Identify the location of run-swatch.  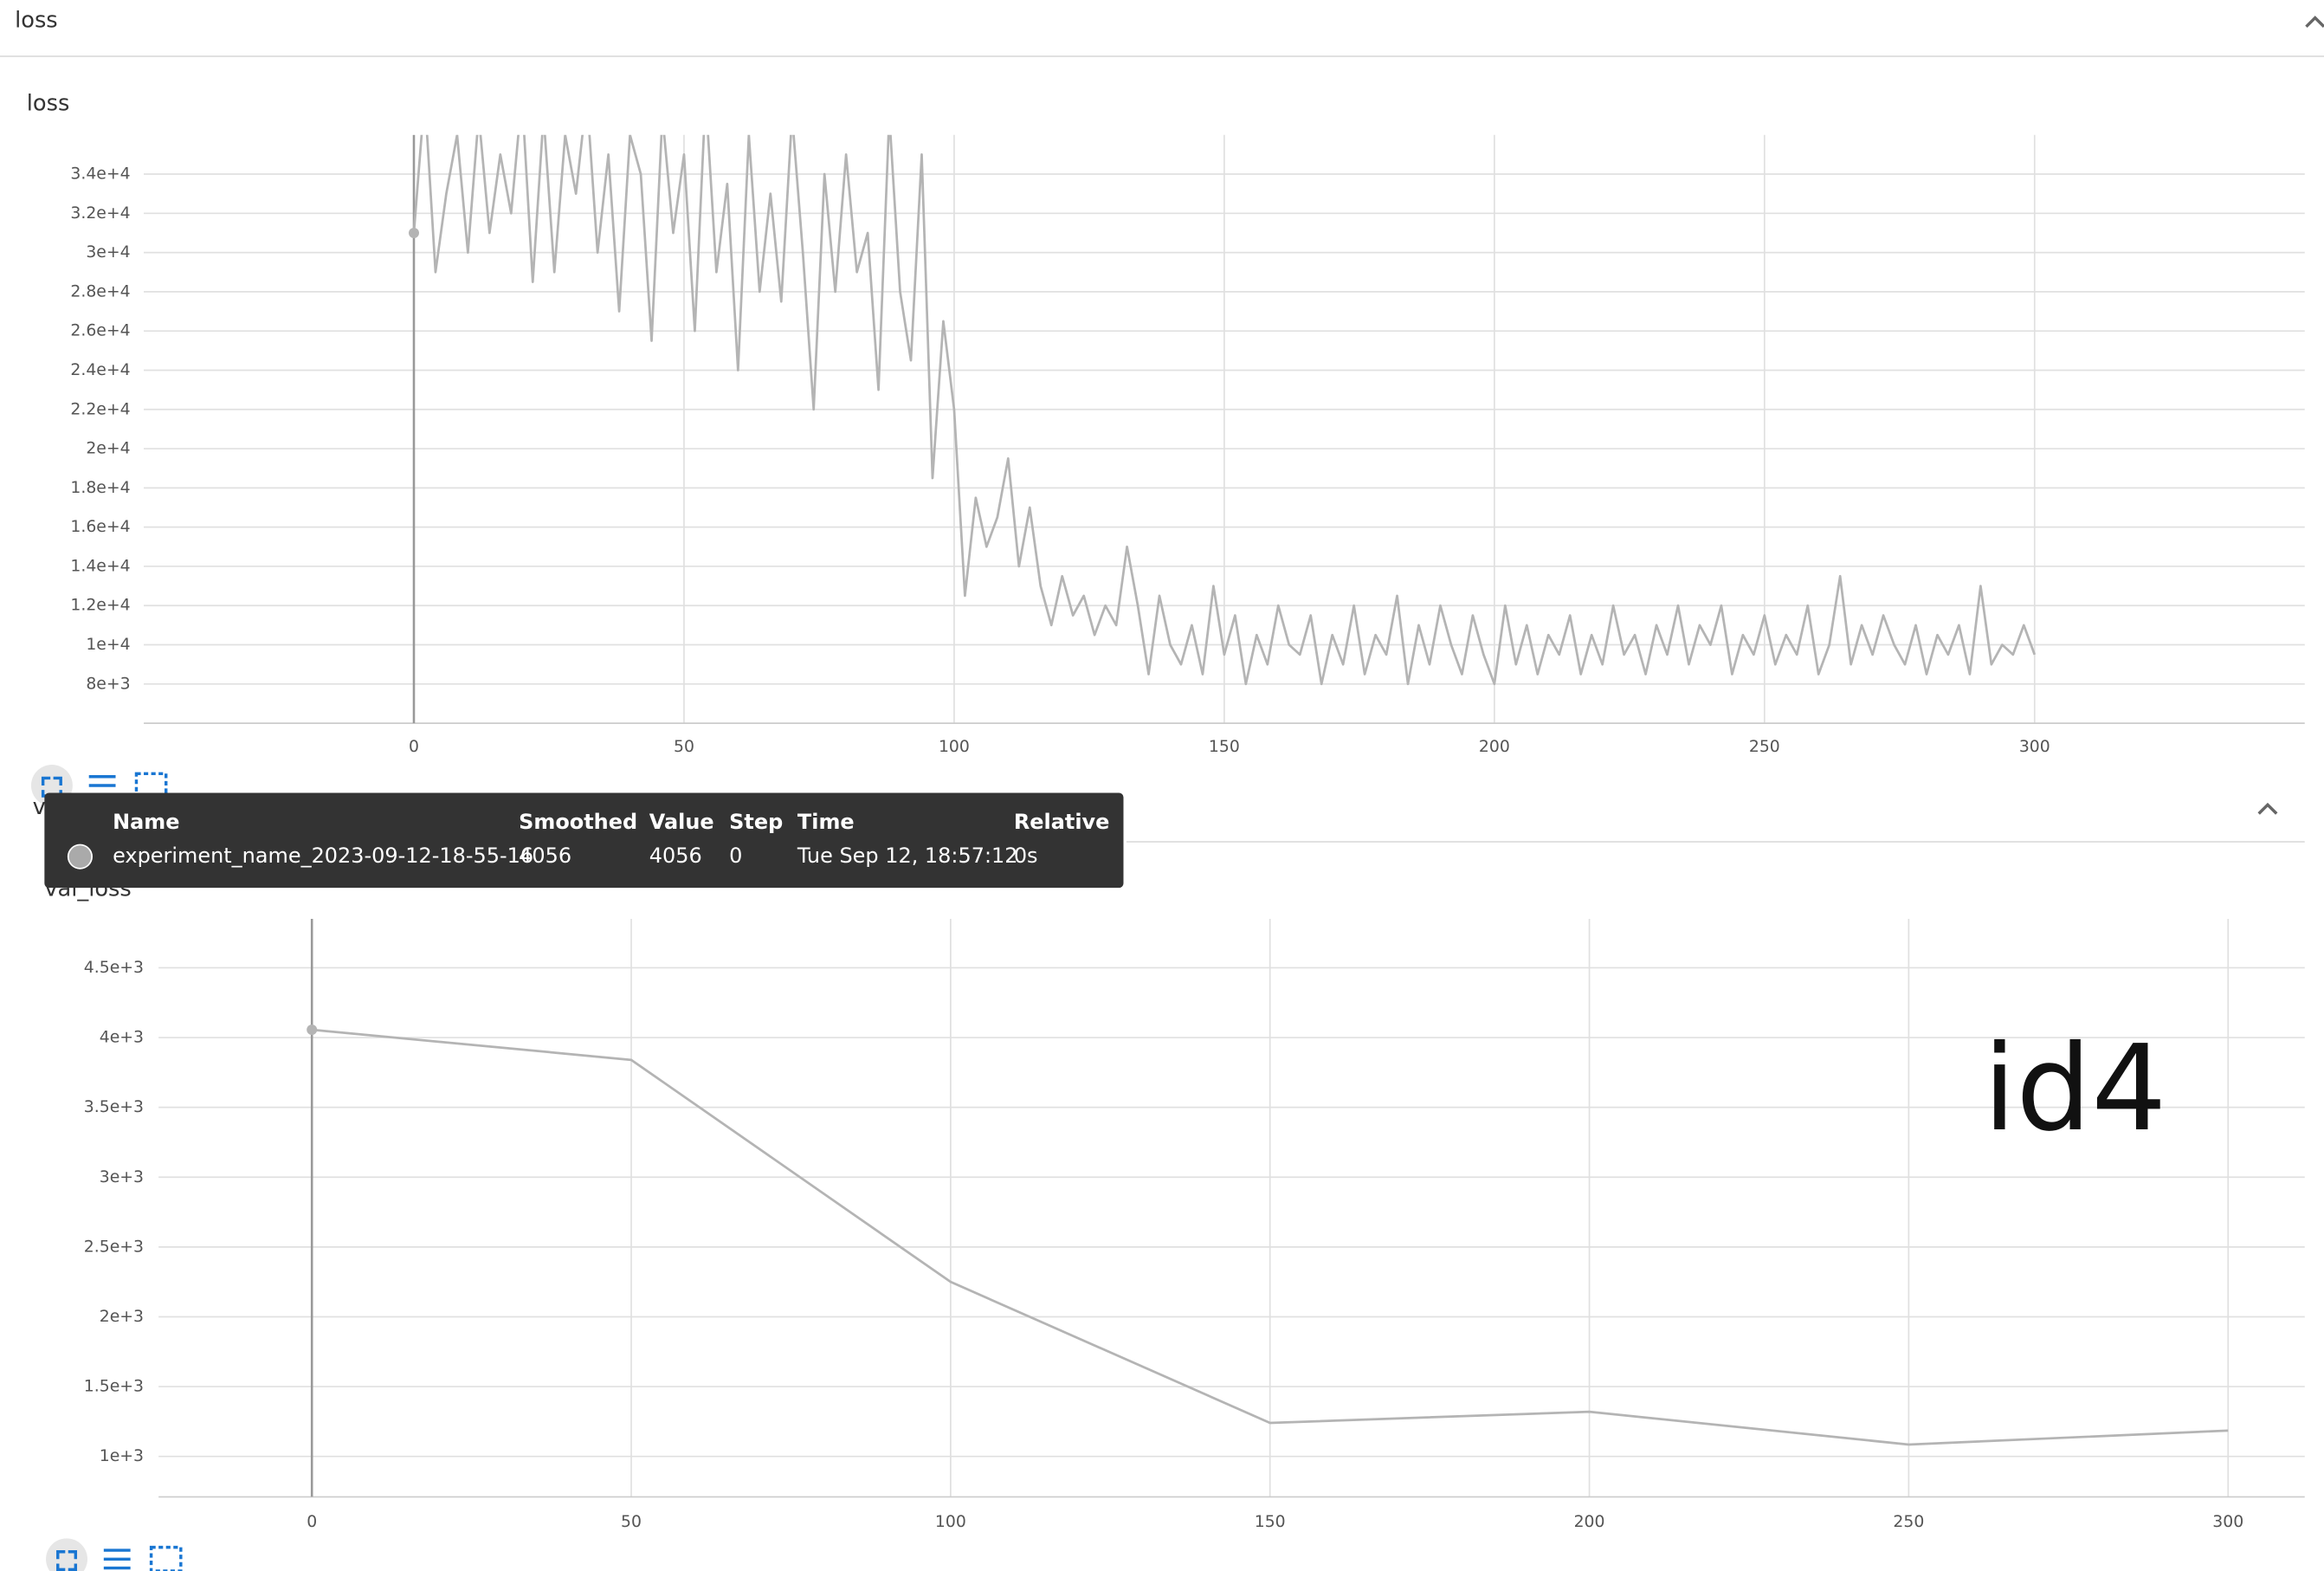
(80, 857).